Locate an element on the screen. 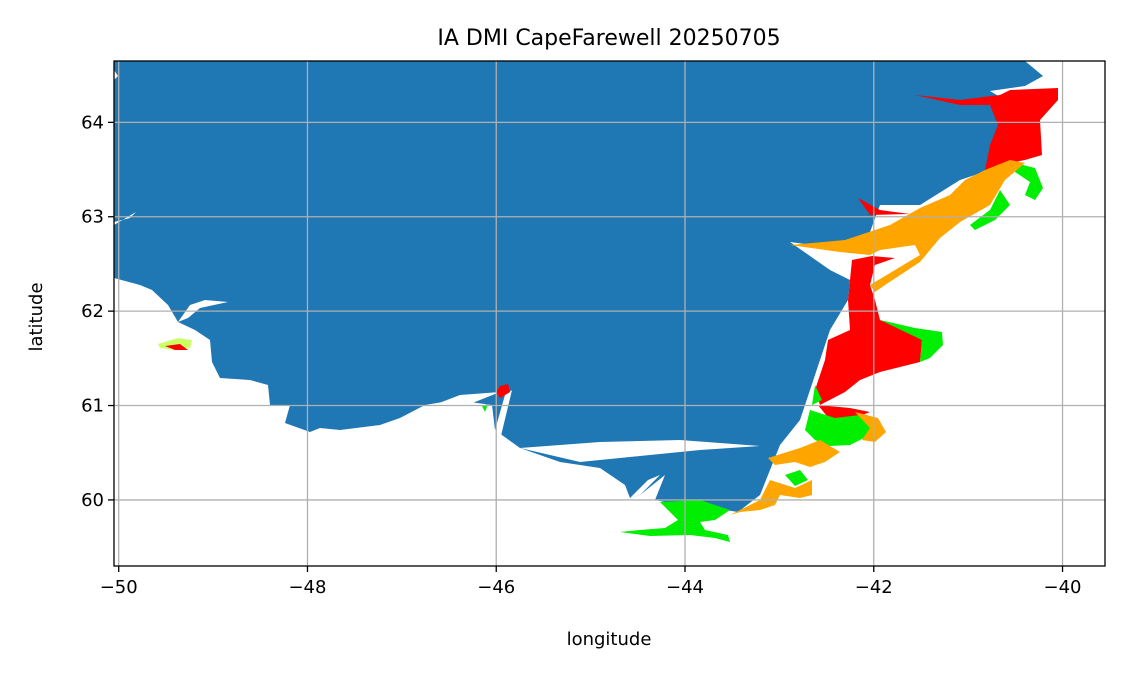 The image size is (1125, 673). y-tick-label: 64 is located at coordinates (92, 122).